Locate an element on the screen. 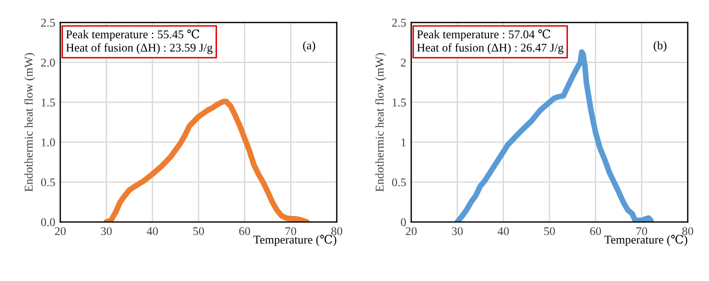 This screenshot has height=281, width=709. annotation: Peak temperature : 57.04 ℃ Heat of fusion (ΔH) : 26.47 J/g is located at coordinates (490, 41).